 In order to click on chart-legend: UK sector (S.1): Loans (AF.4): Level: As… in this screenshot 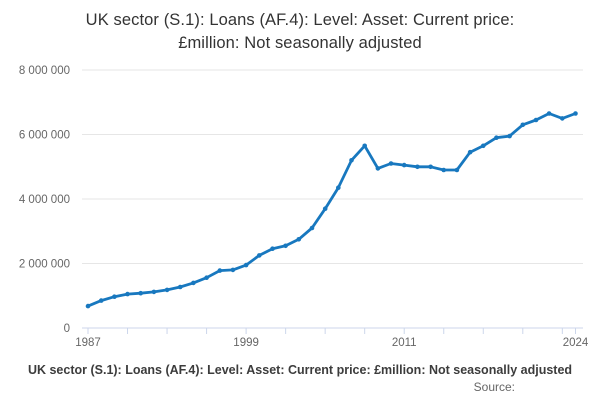, I will do `click(300, 371)`.